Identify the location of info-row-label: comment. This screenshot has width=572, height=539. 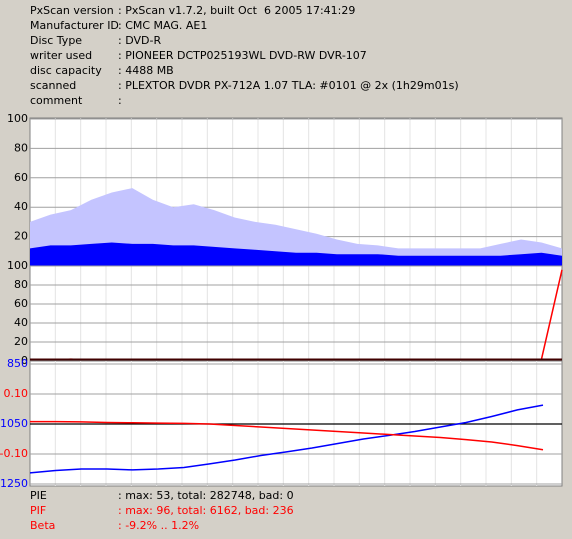
(56, 100).